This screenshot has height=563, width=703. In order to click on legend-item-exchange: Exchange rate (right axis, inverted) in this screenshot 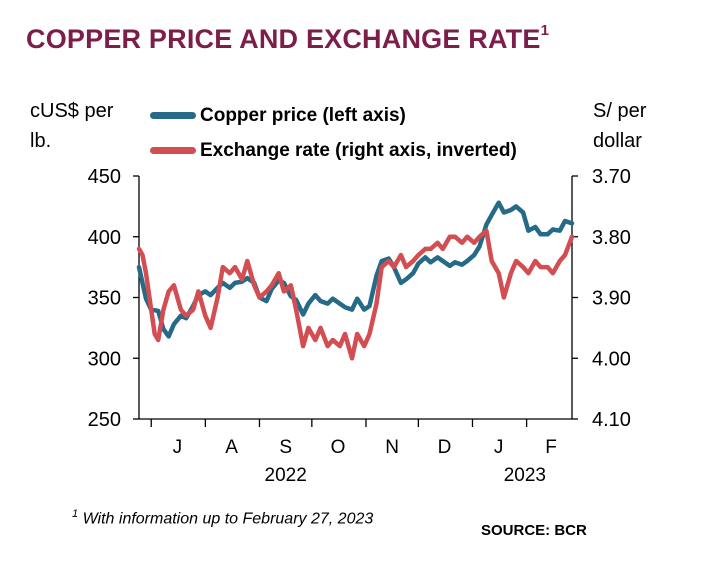, I will do `click(333, 150)`.